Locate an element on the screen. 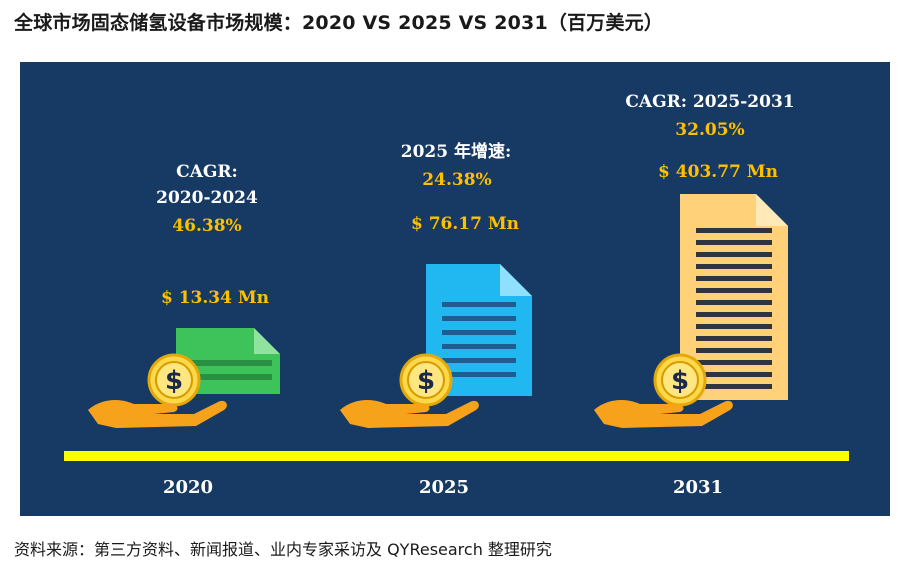 The height and width of the screenshot is (564, 908). year-label-2031: 2031 is located at coordinates (698, 487).